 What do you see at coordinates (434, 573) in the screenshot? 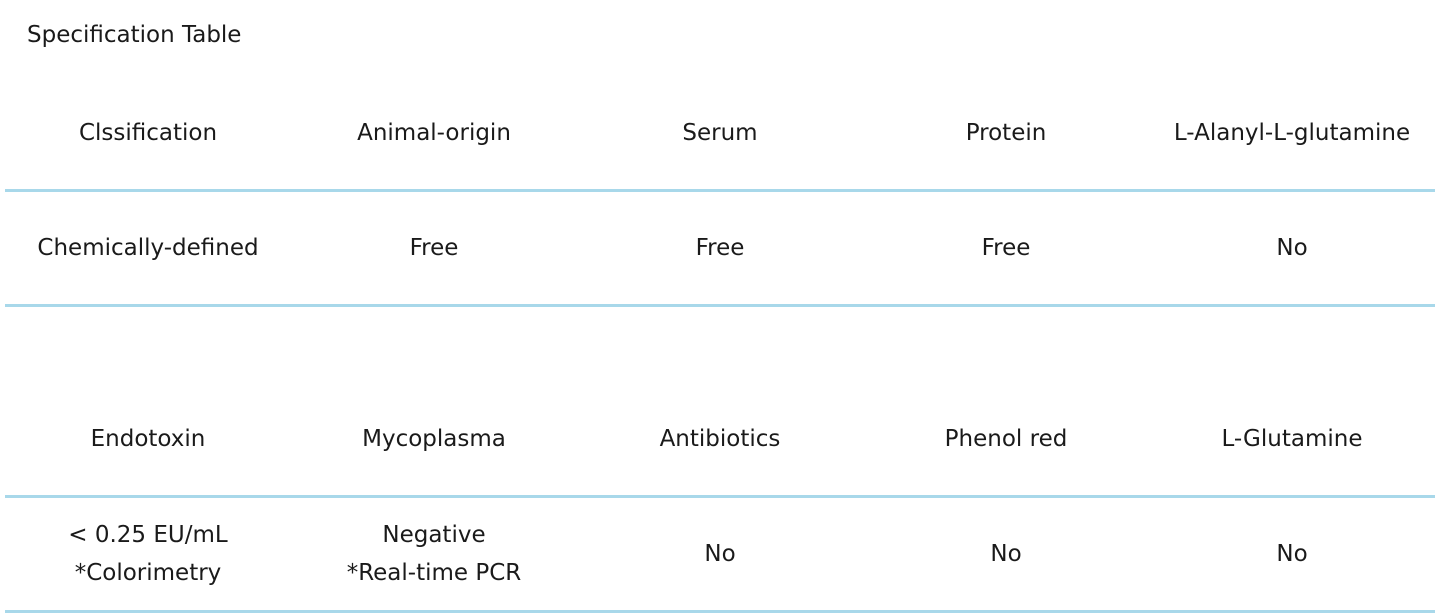
I see `cell-note: *Real-time PCR` at bounding box center [434, 573].